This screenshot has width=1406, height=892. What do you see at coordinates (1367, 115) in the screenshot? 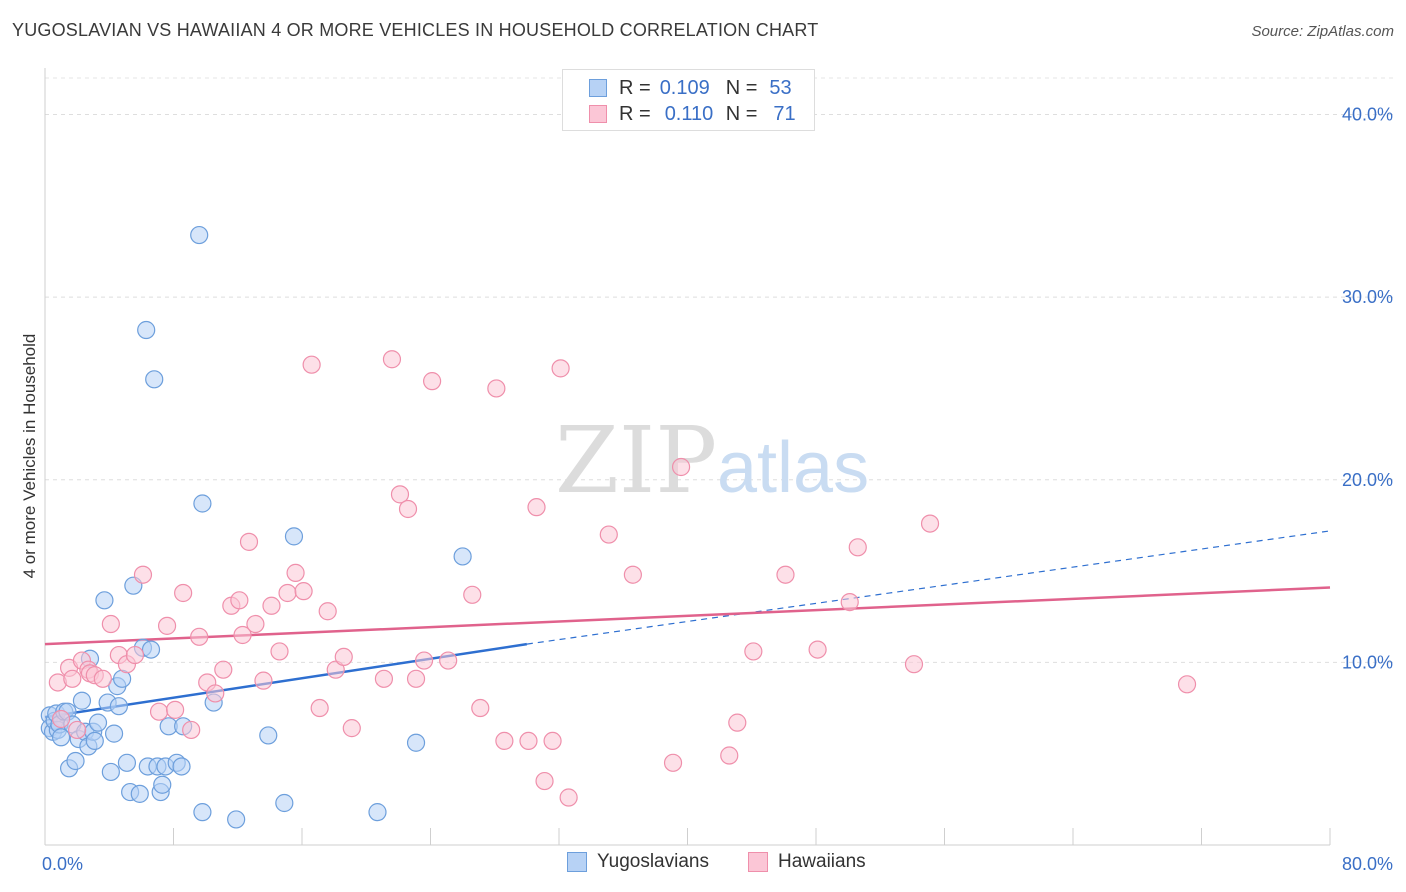
I see `y-tick-label: 40.0%` at bounding box center [1367, 115].